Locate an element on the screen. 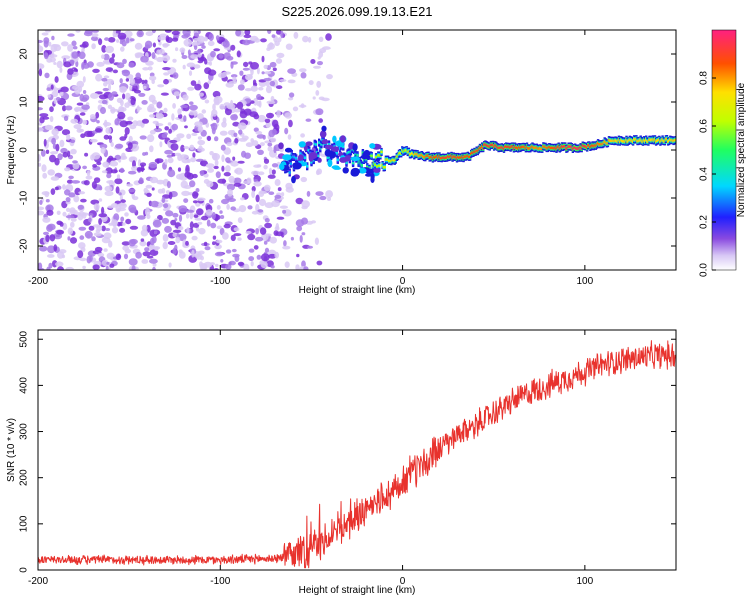 This screenshot has width=750, height=600. colorbar-tick-label: 0.2 is located at coordinates (704, 222).